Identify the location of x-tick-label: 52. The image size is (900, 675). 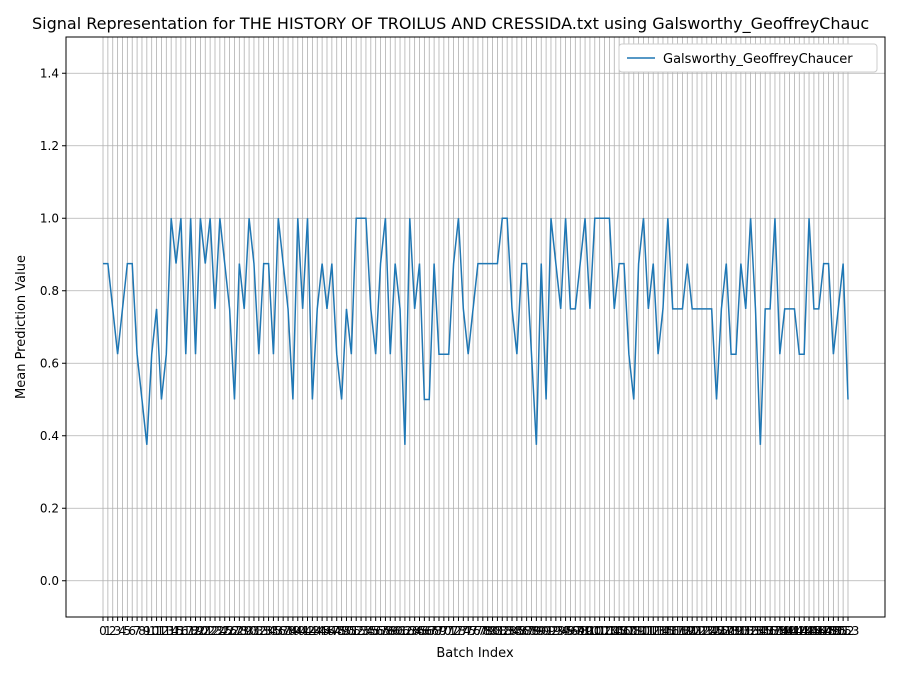
(356, 631).